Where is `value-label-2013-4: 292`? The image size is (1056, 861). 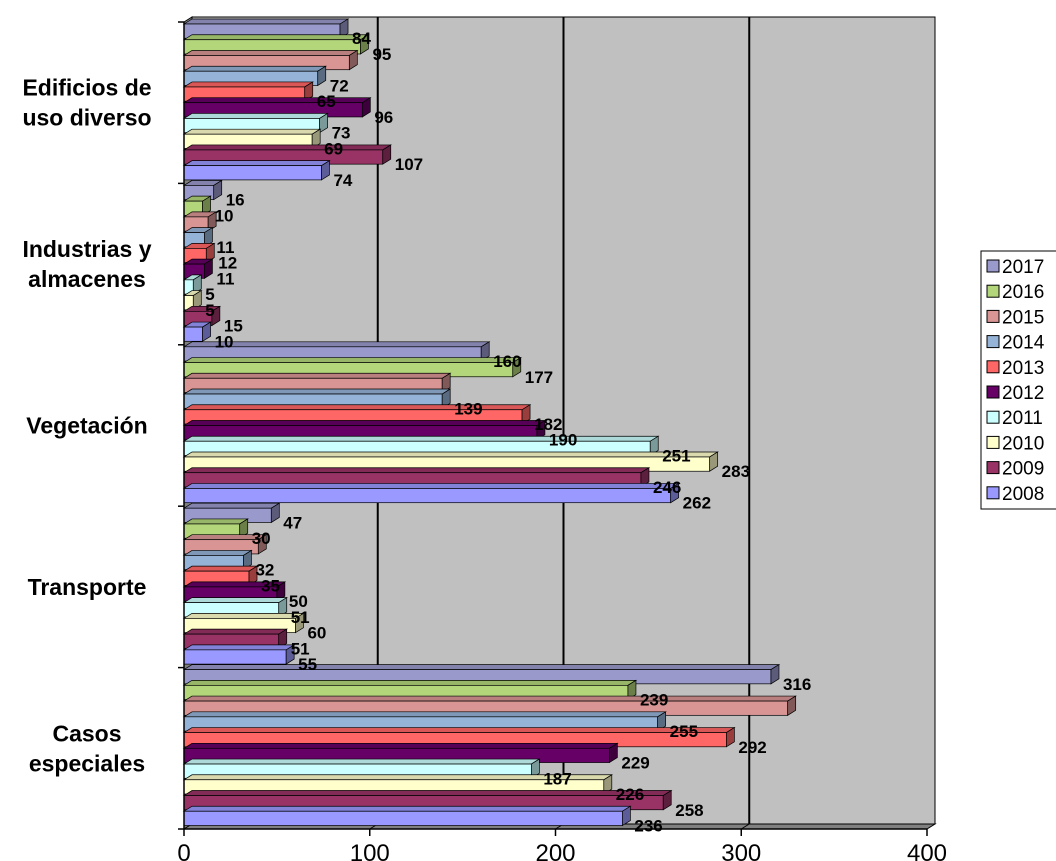
value-label-2013-4: 292 is located at coordinates (752, 747).